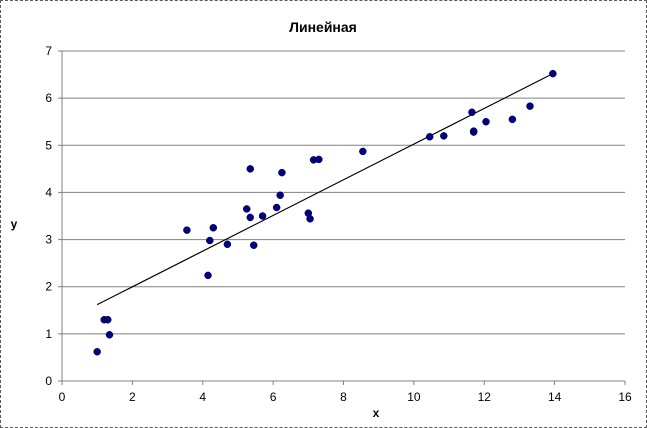 The width and height of the screenshot is (647, 428). Describe the element at coordinates (414, 397) in the screenshot. I see `x-tick-label-10: 10` at that location.